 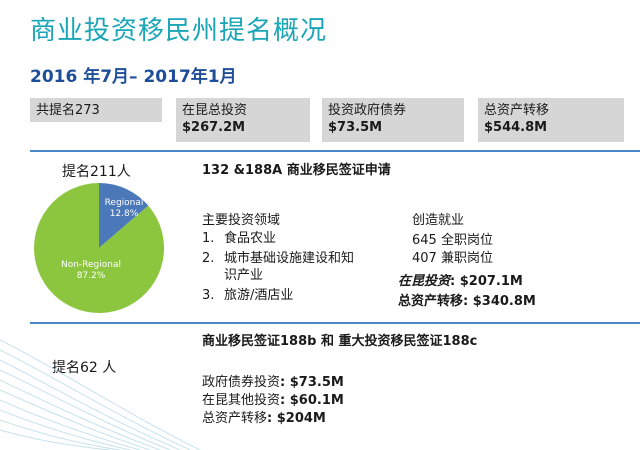 I want to click on asset-transfer-stat: 总资产转移: $340.8M, so click(x=467, y=301).